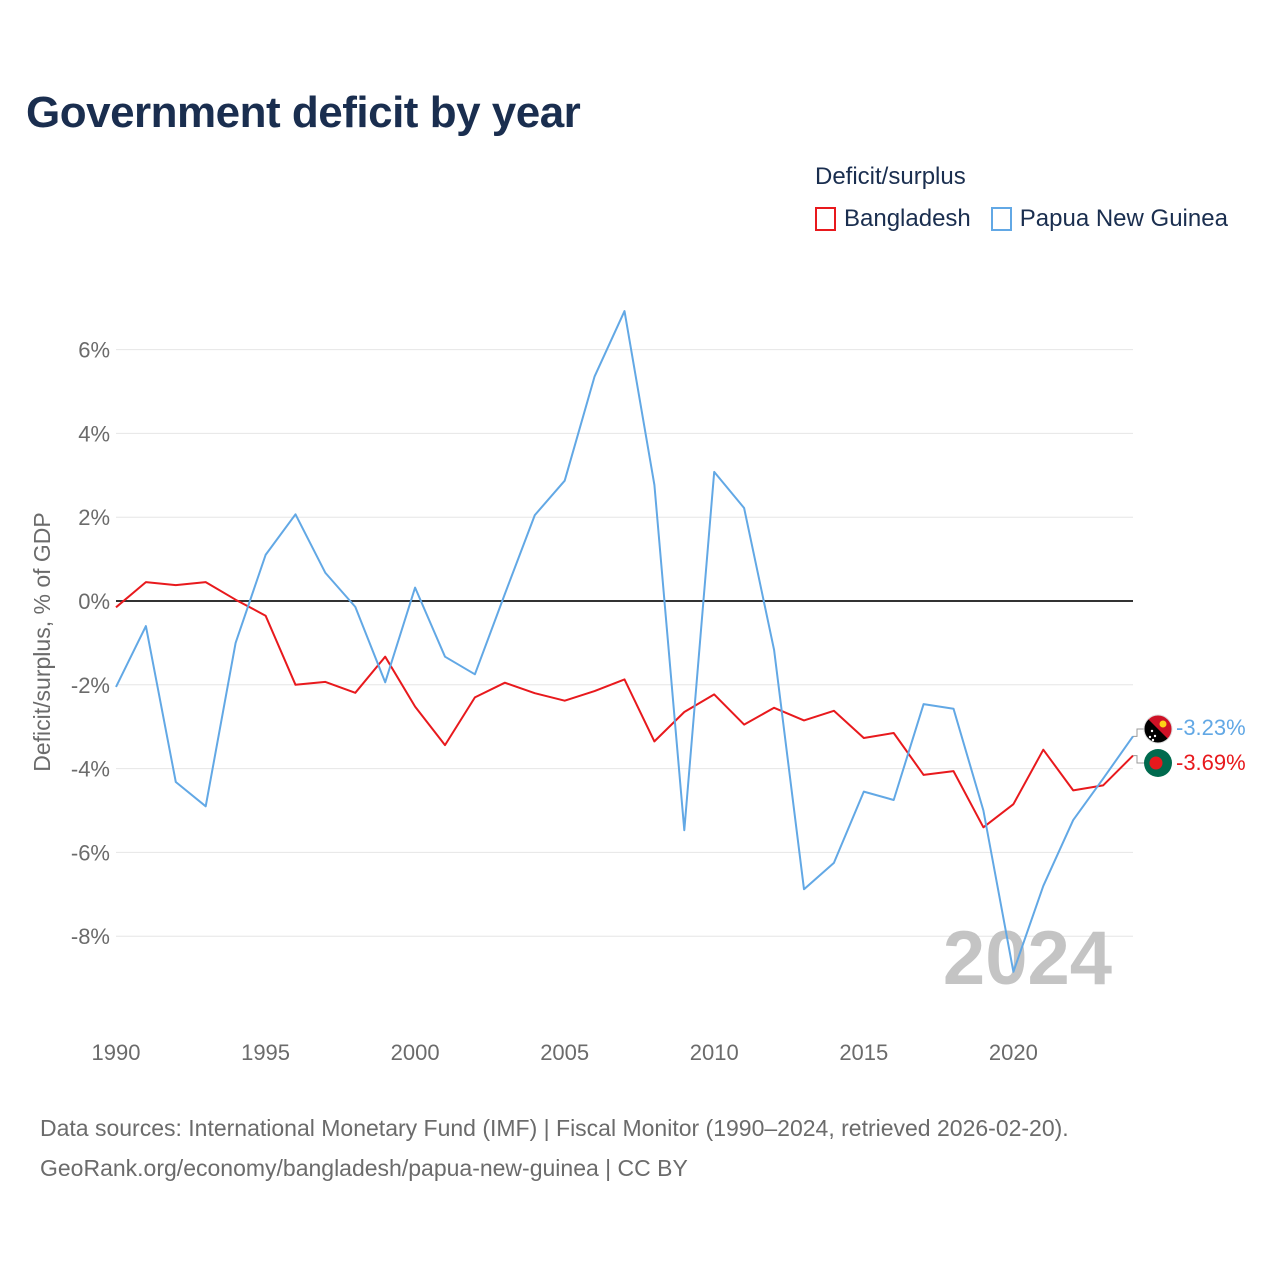  What do you see at coordinates (94, 517) in the screenshot?
I see `y-tick-label-2: 2%` at bounding box center [94, 517].